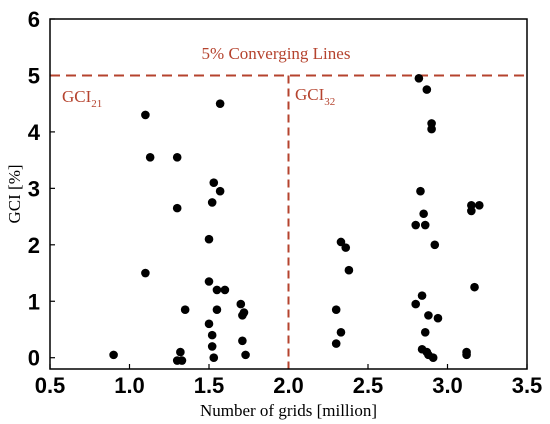 The height and width of the screenshot is (424, 550). I want to click on gci32-annotation: GCI32, so click(315, 96).